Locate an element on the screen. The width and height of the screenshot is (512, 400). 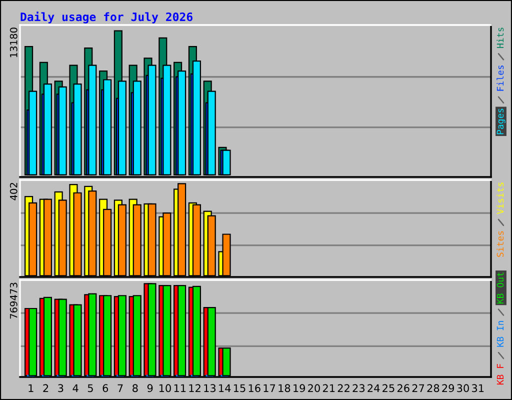
x-tick-label: 3 is located at coordinates (61, 388).